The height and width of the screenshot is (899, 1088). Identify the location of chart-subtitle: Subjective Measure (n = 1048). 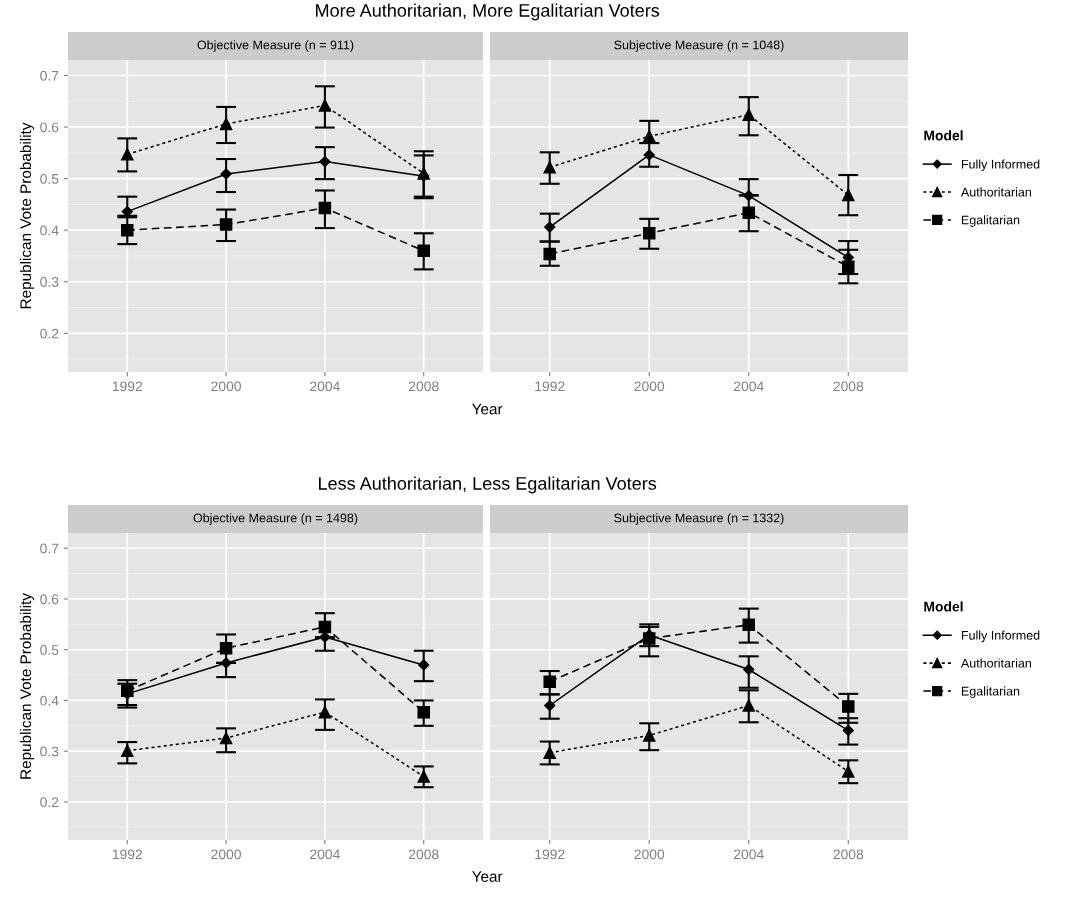
(699, 46).